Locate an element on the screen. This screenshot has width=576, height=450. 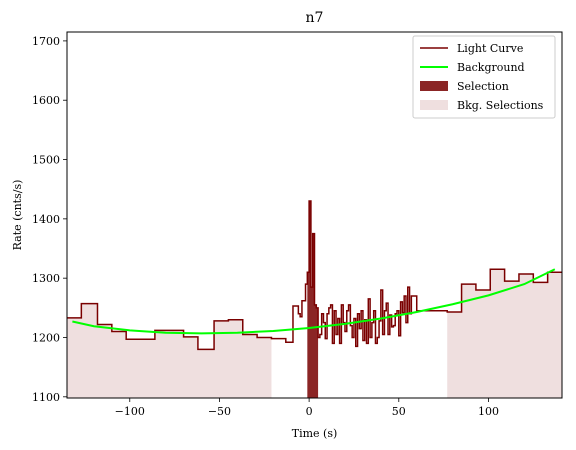
y-tick-label: 1100 is located at coordinates (46, 397).